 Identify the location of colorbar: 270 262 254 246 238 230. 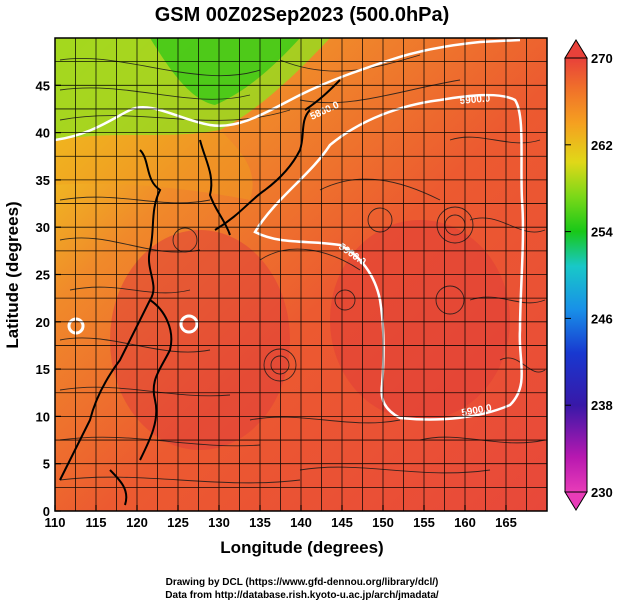
(588, 275).